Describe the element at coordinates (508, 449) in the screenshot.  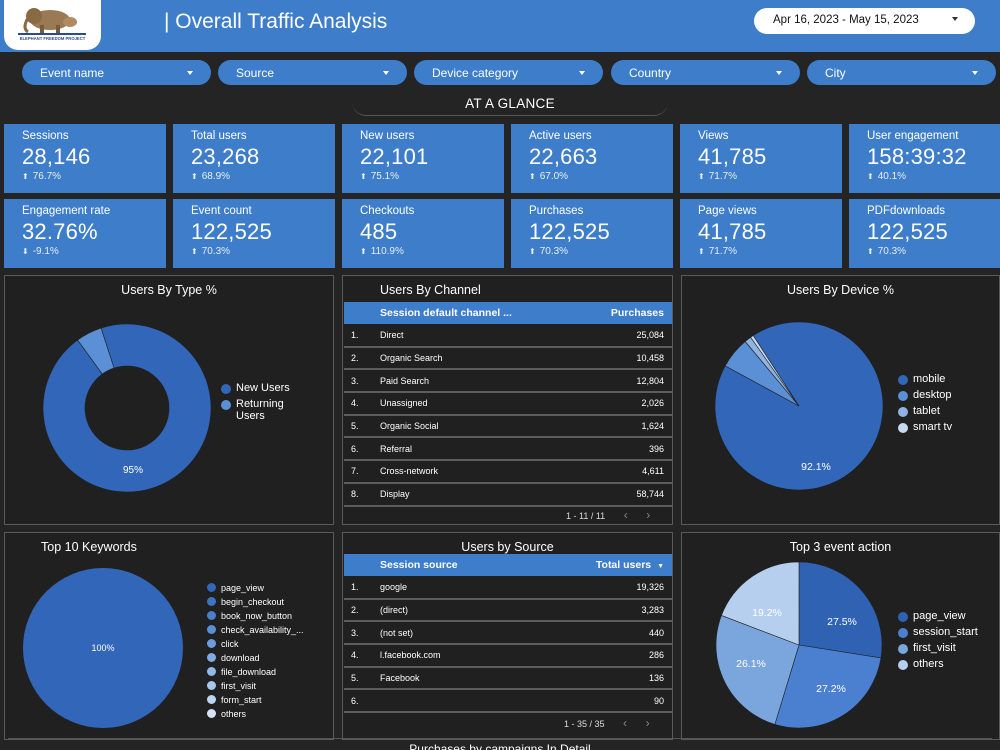
I see `table-row: 6. Referral 396` at that location.